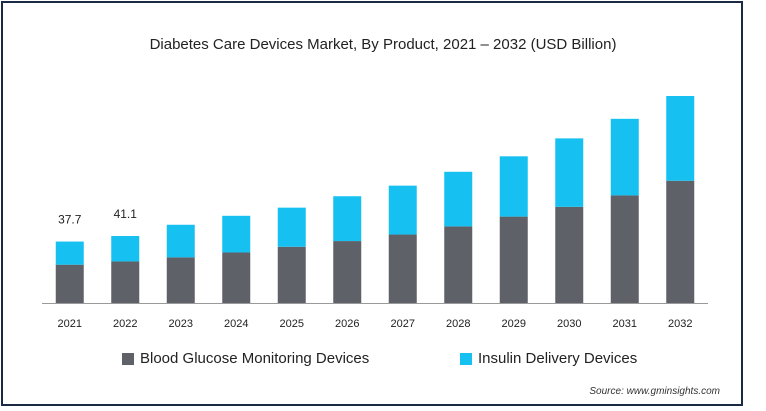  What do you see at coordinates (654, 391) in the screenshot?
I see `source-note: Source: www.gminsights.com` at bounding box center [654, 391].